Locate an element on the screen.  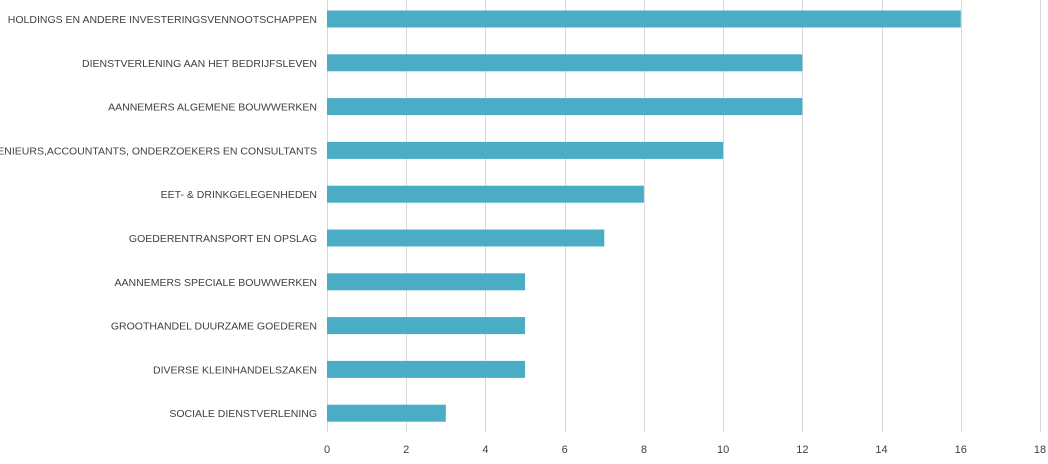
x-tick-label: 8 is located at coordinates (644, 450).